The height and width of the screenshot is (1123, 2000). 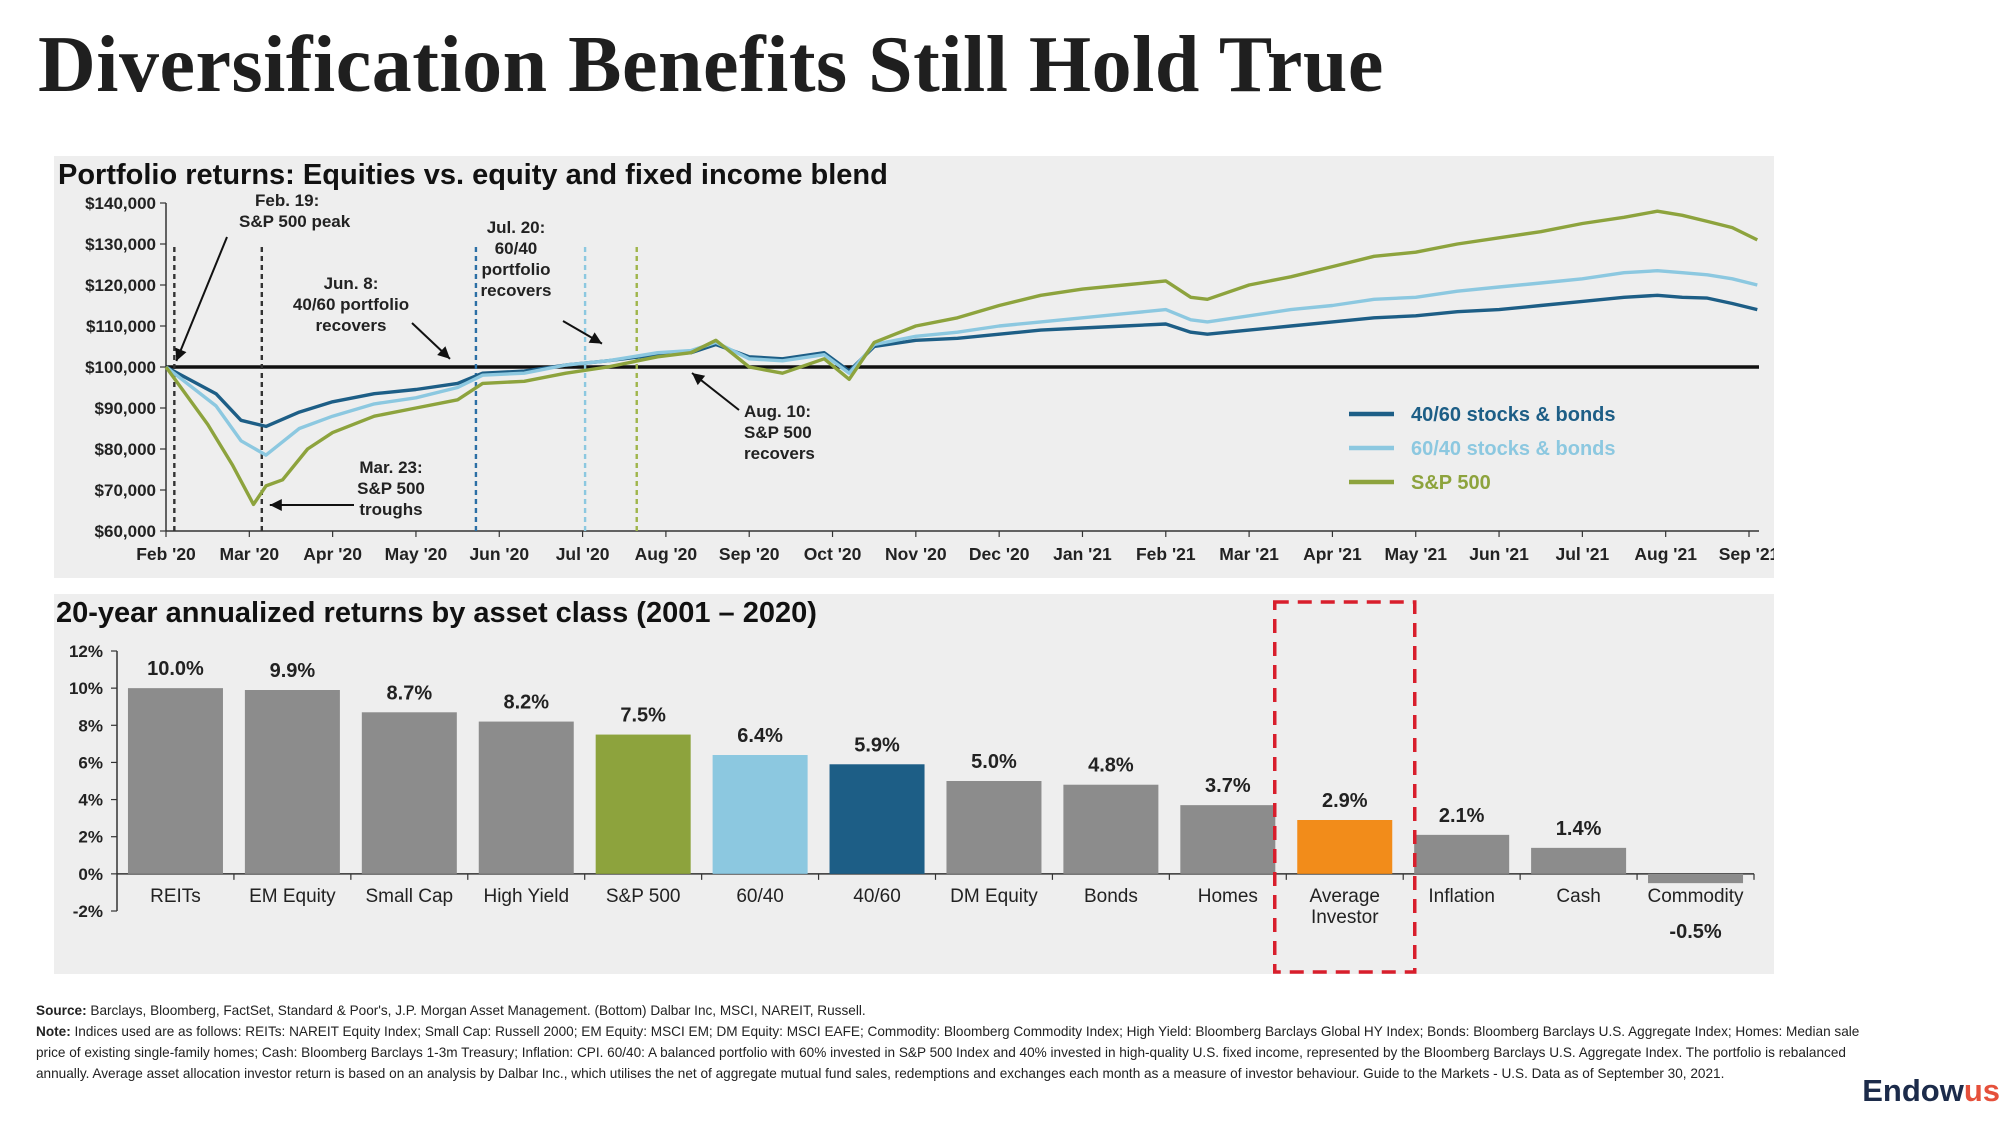 I want to click on line-x-tick-label: Jul '20, so click(x=583, y=554).